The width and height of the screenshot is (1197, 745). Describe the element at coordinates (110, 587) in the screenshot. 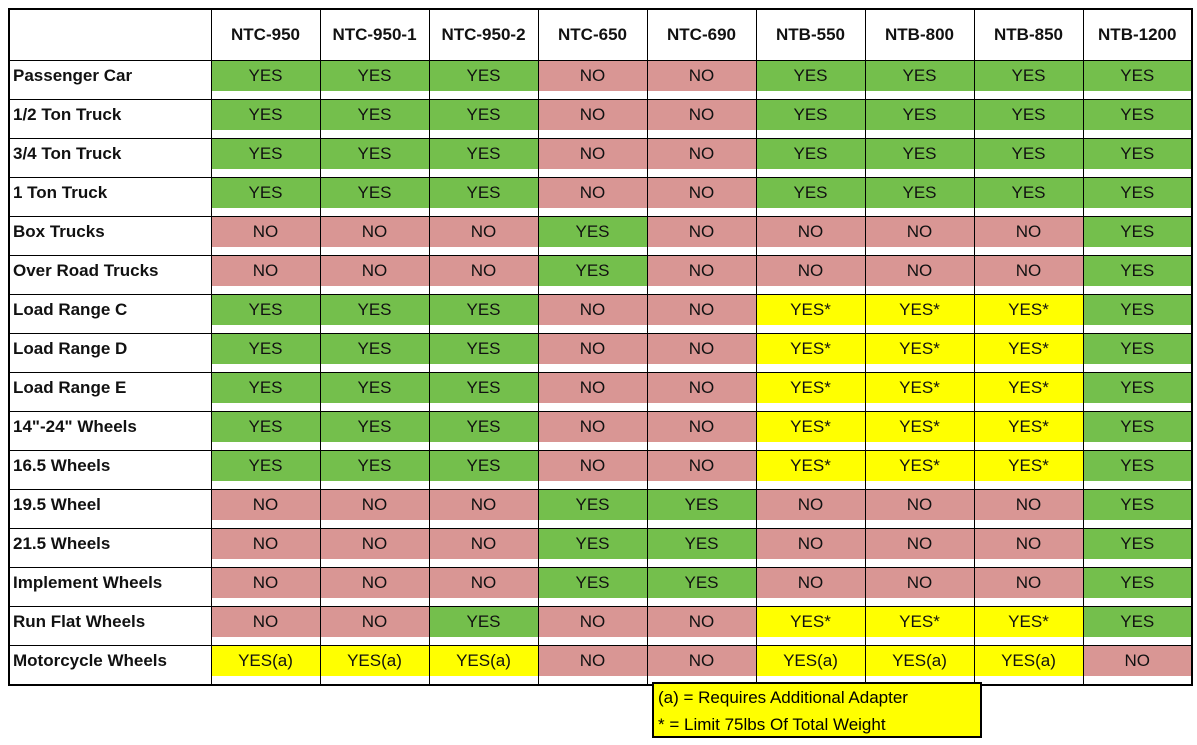

I see `row-label: Implement Wheels` at that location.